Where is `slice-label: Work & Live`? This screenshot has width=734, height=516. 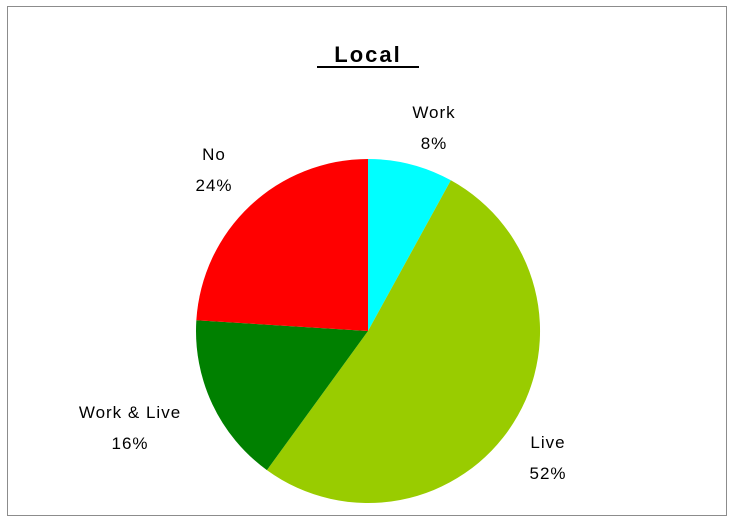 slice-label: Work & Live is located at coordinates (130, 412).